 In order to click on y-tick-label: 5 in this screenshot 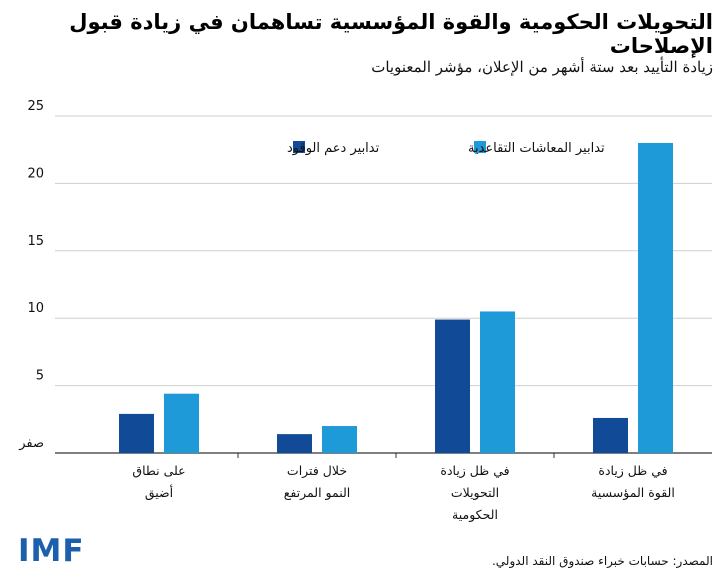, I will do `click(40, 376)`.